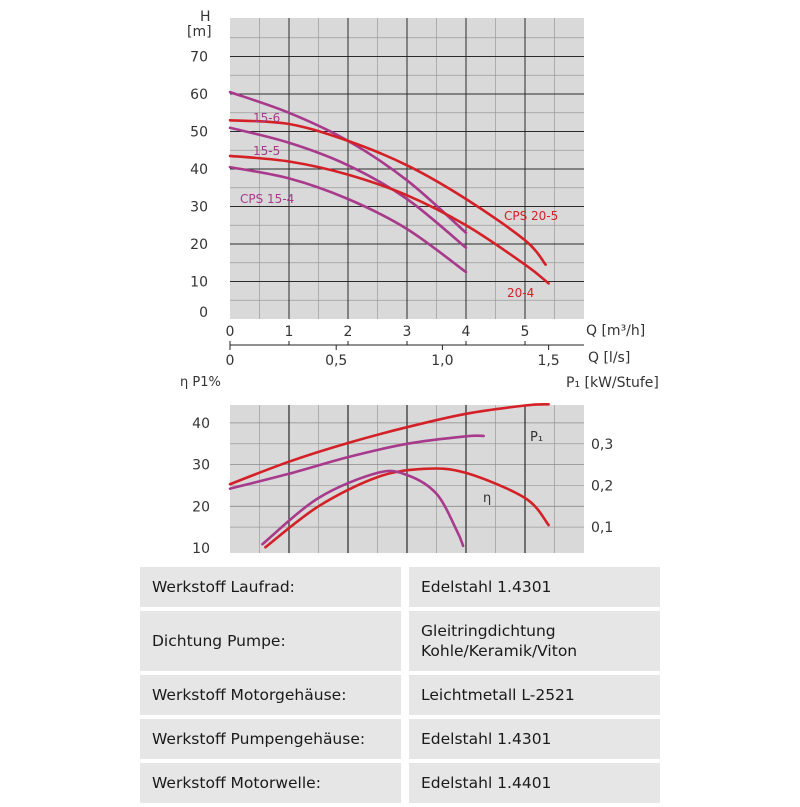  What do you see at coordinates (534, 695) in the screenshot?
I see `row-value: Leichtmetall L-2521` at bounding box center [534, 695].